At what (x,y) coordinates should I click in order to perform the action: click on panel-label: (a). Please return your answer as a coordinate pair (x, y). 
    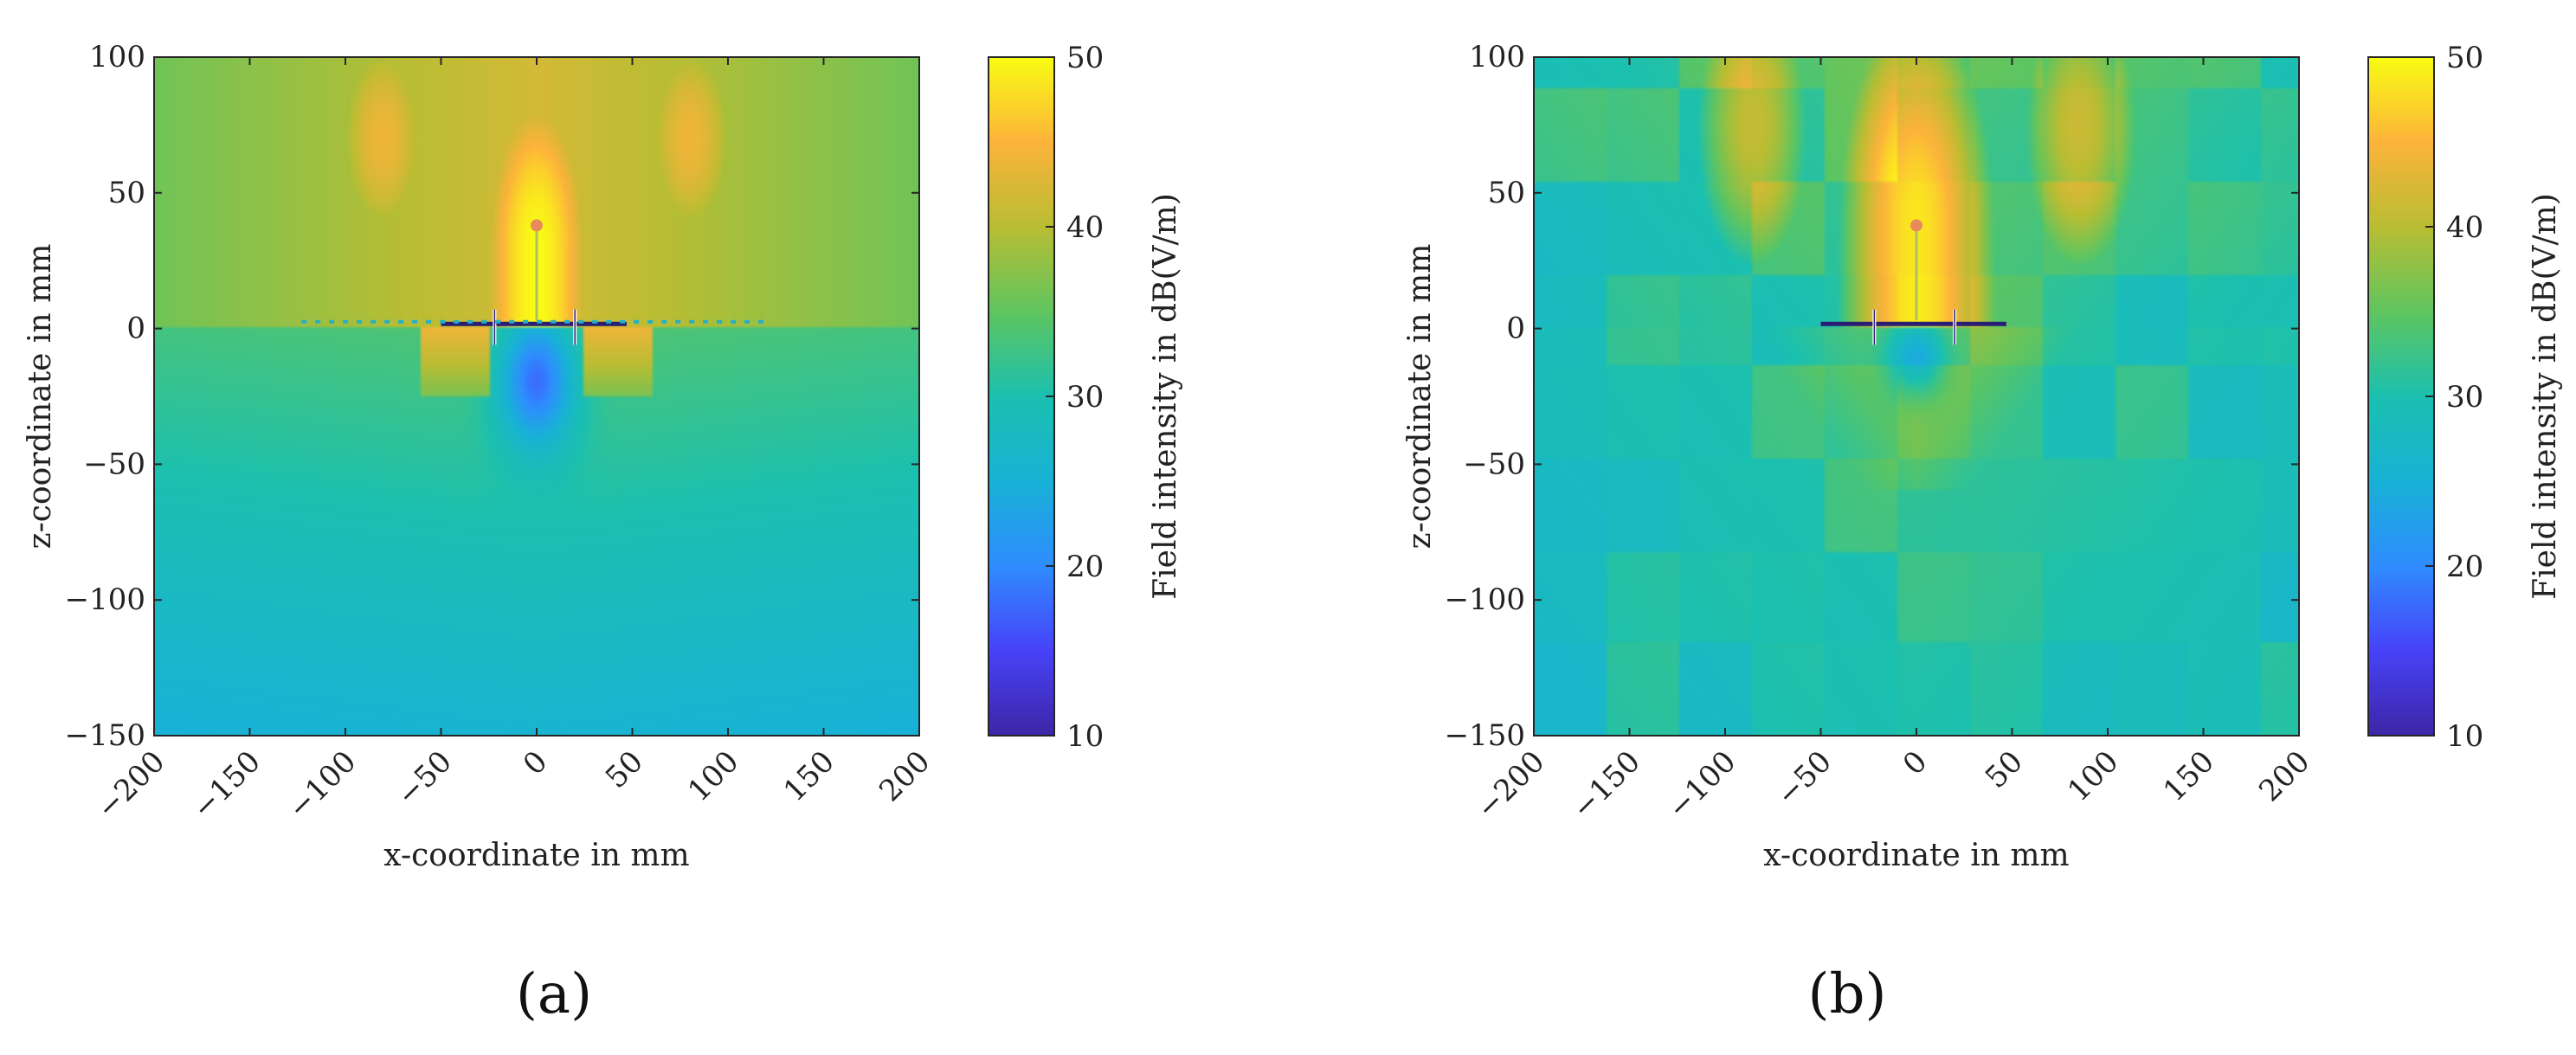
    Looking at the image, I should click on (554, 994).